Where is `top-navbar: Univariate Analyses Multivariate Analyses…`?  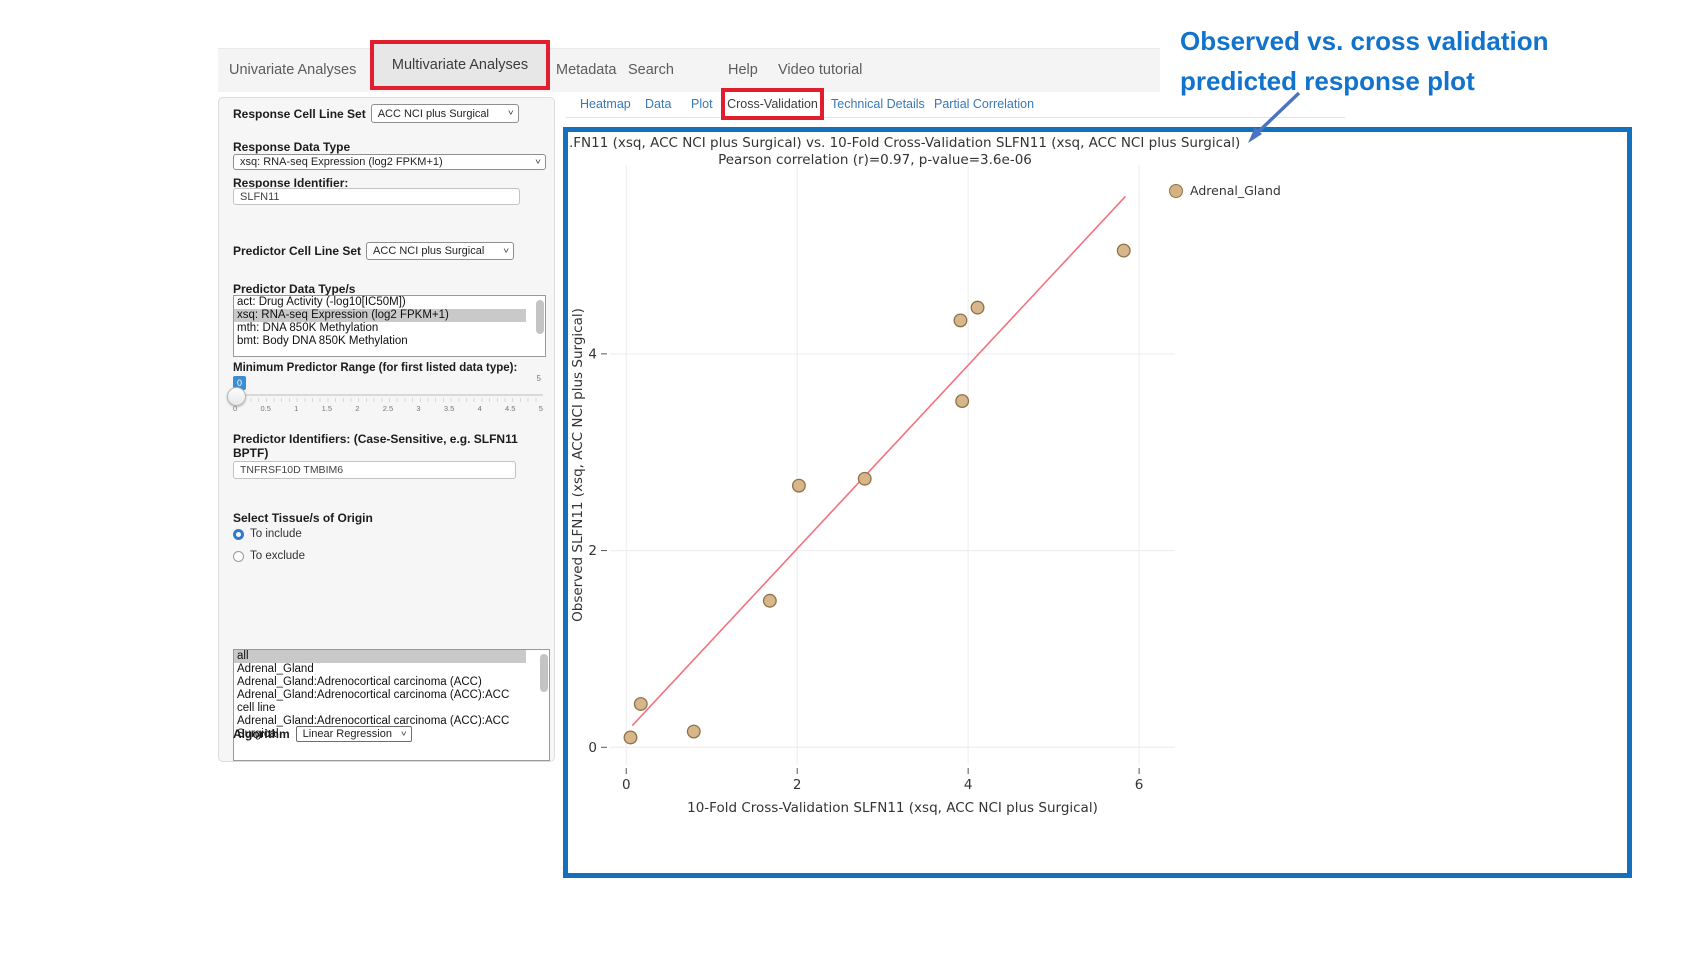
top-navbar: Univariate Analyses Multivariate Analyses… is located at coordinates (689, 66).